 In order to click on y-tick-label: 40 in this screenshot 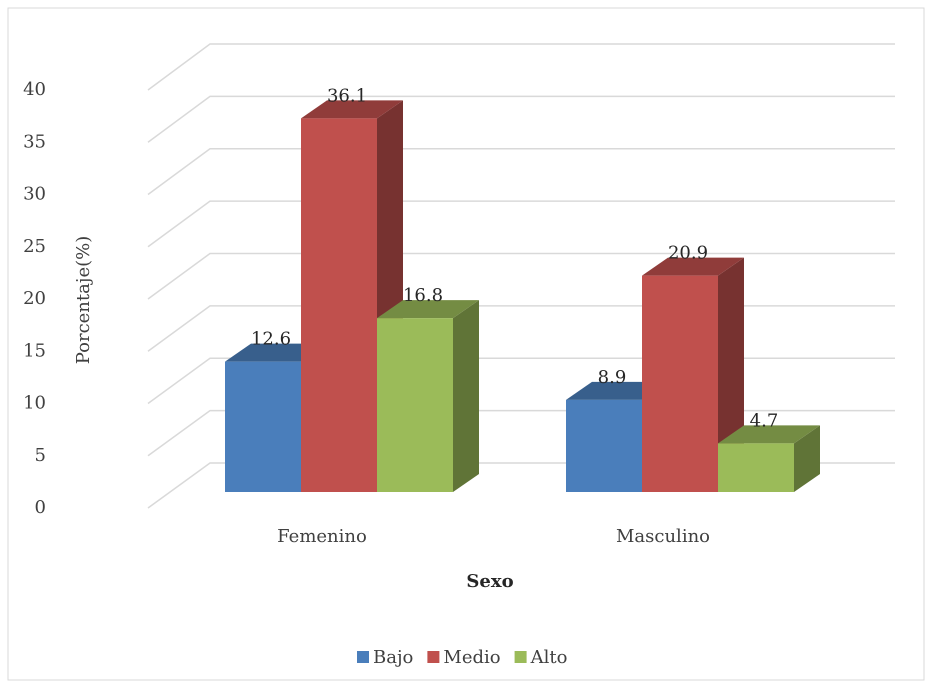, I will do `click(34, 89)`.